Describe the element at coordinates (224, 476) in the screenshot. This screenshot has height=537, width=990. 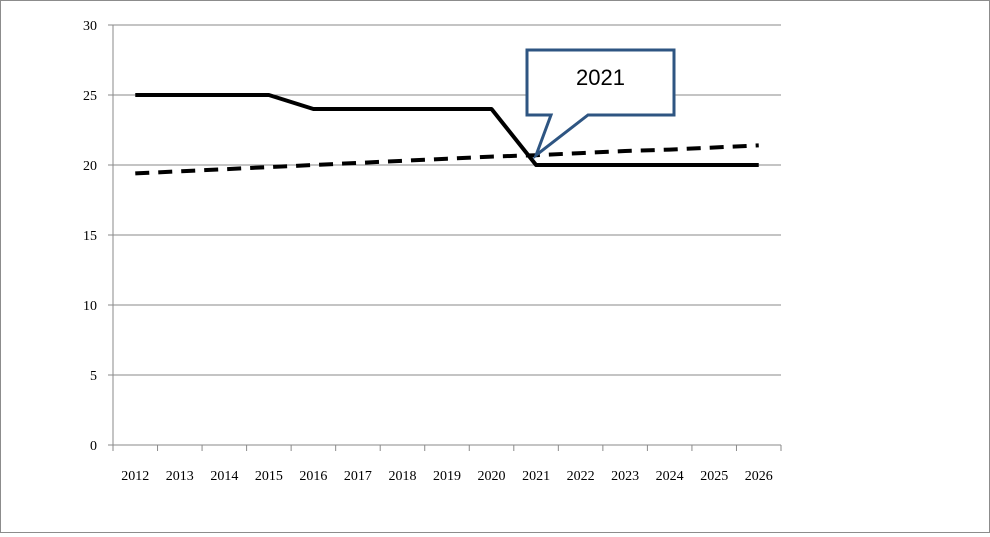
I see `x-tick-label: 2014` at that location.